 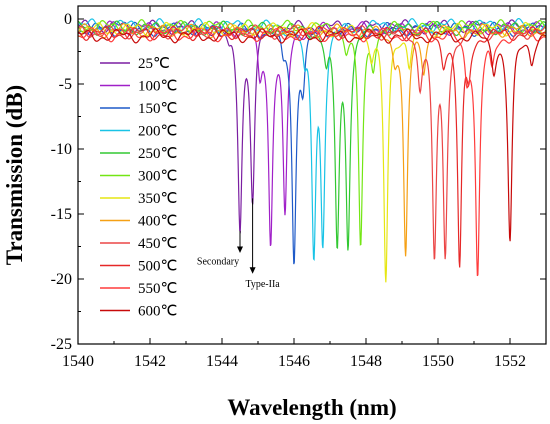 What do you see at coordinates (222, 361) in the screenshot?
I see `x-tick-label: 1544` at bounding box center [222, 361].